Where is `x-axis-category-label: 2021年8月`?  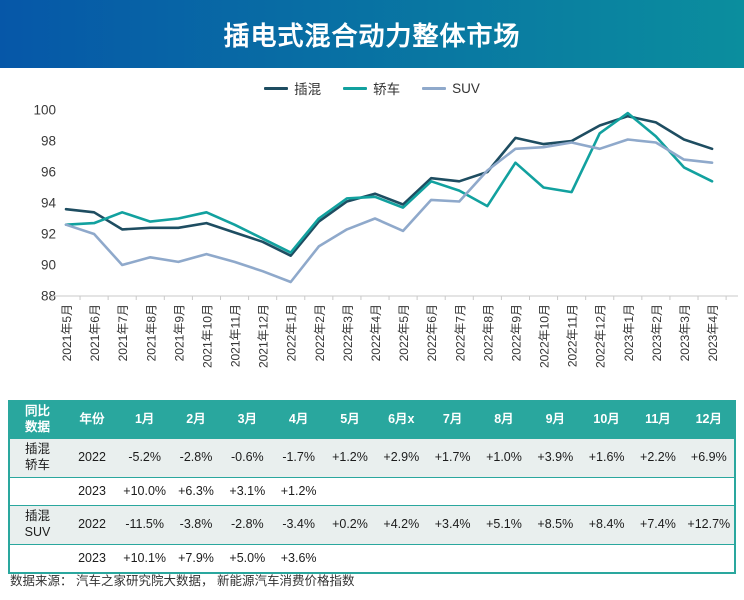 x-axis-category-label: 2021年8月 is located at coordinates (151, 332).